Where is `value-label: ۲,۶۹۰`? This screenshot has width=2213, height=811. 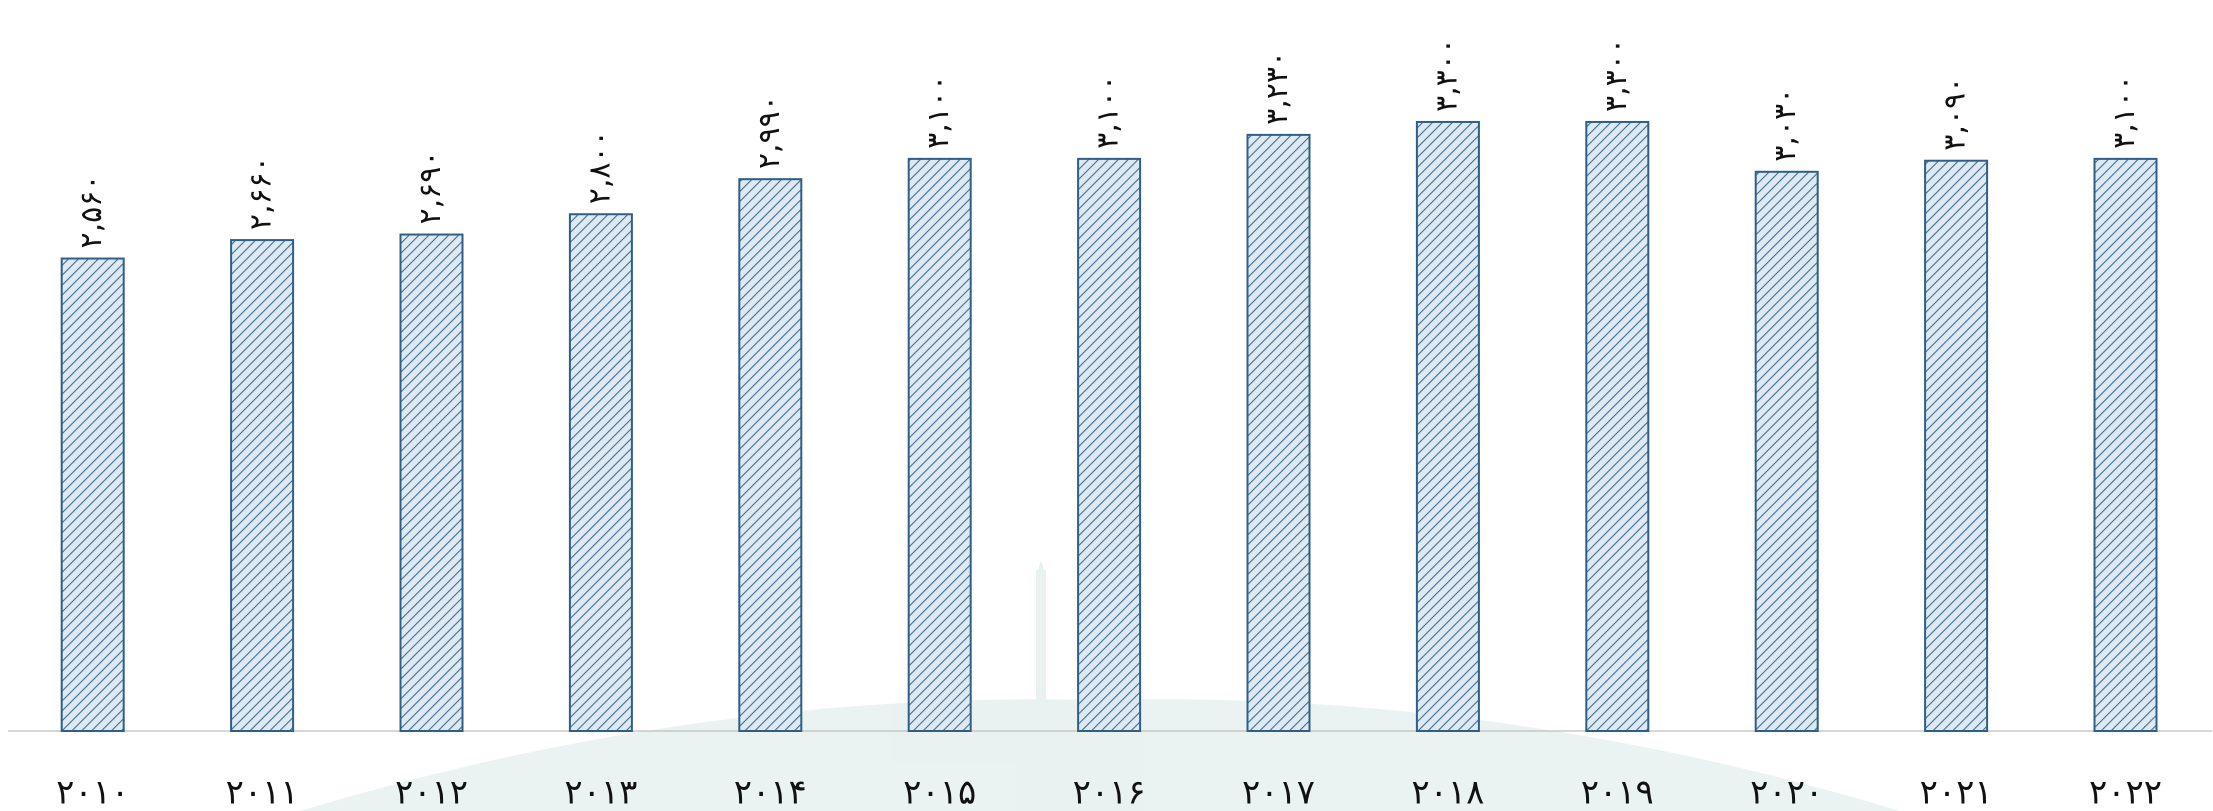
value-label: ۲,۶۹۰ is located at coordinates (430, 188).